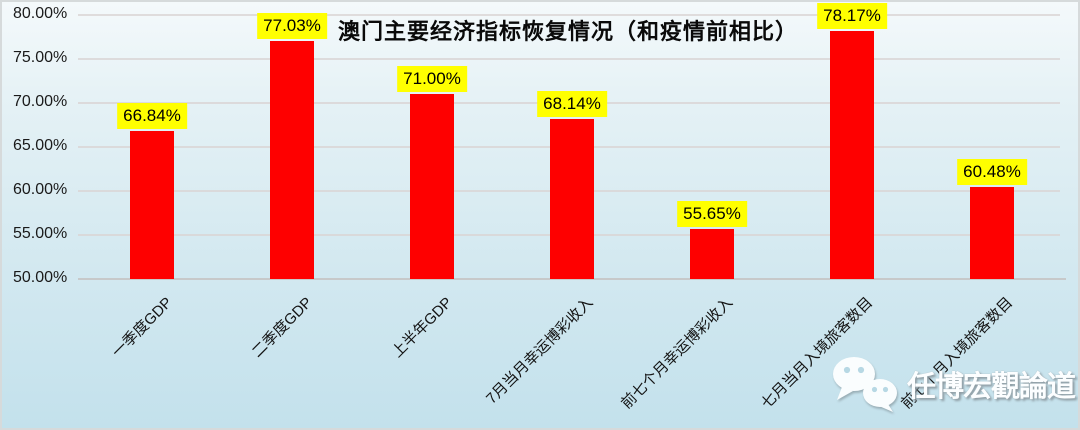  What do you see at coordinates (567, 31) in the screenshot?
I see `chart-title: 澳门主要经济指标恢复情况（和疫情前相比）` at bounding box center [567, 31].